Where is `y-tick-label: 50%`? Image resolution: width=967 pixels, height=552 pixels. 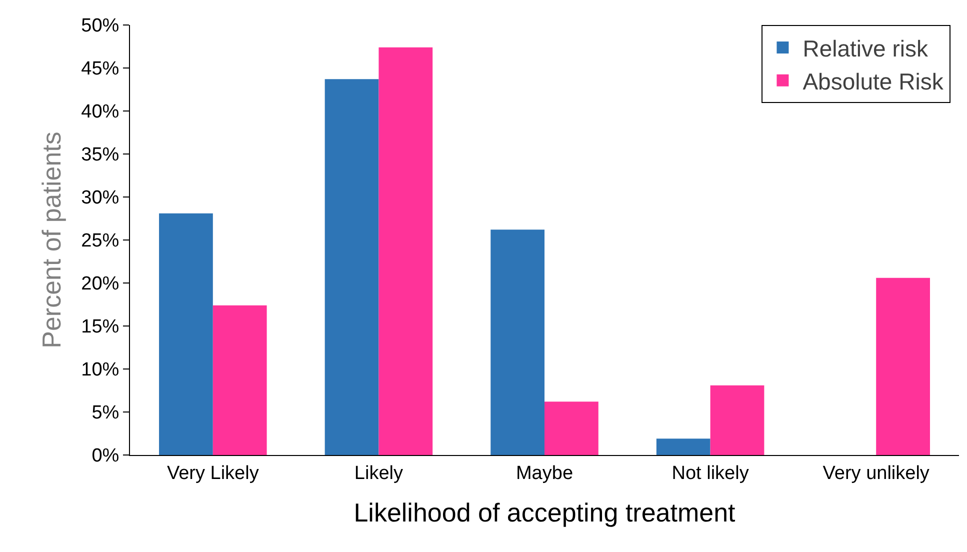 y-tick-label: 50% is located at coordinates (100, 26).